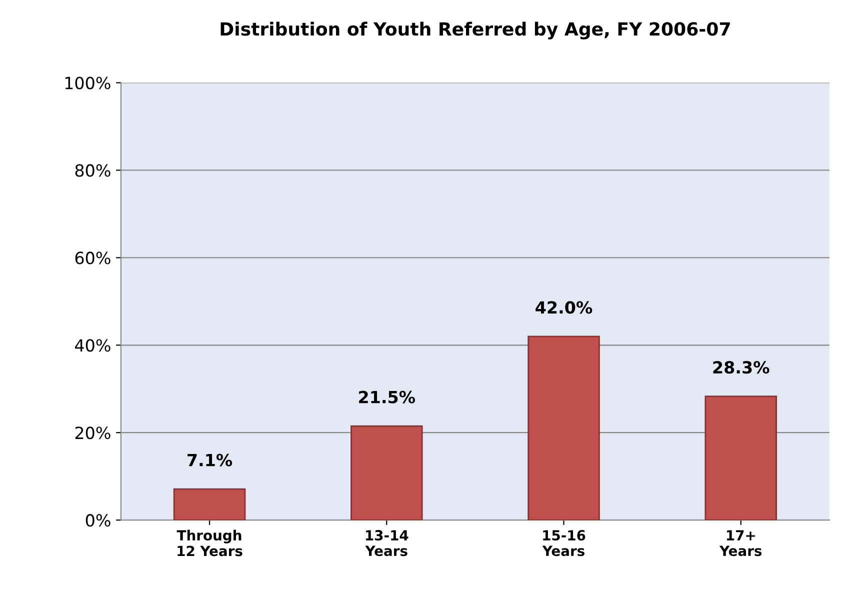 This screenshot has height=591, width=864. I want to click on x-tick-label: 13-14 Years, so click(386, 543).